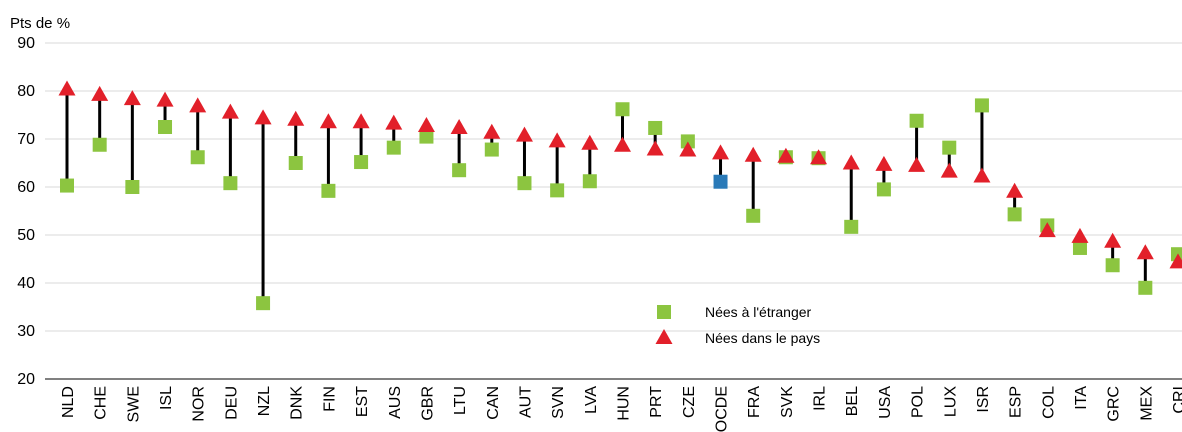 Image resolution: width=1182 pixels, height=432 pixels. I want to click on x-tick-label: IRL, so click(820, 398).